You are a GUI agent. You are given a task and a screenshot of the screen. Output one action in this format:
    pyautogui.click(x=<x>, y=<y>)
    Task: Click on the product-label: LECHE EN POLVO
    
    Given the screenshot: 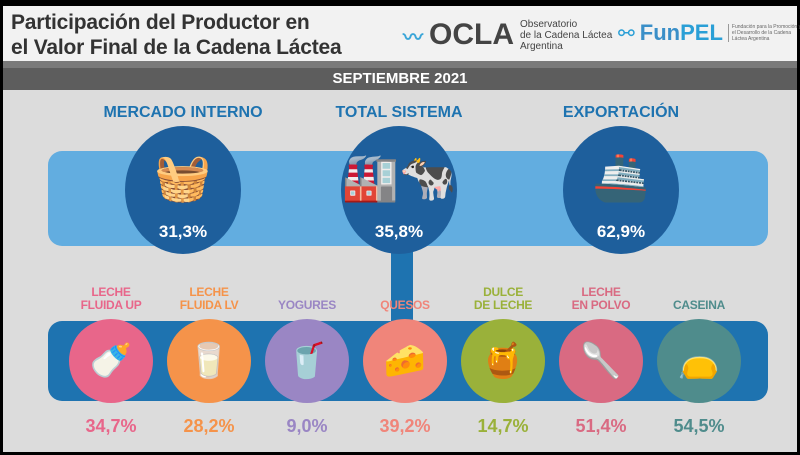 What is the action you would take?
    pyautogui.click(x=601, y=299)
    